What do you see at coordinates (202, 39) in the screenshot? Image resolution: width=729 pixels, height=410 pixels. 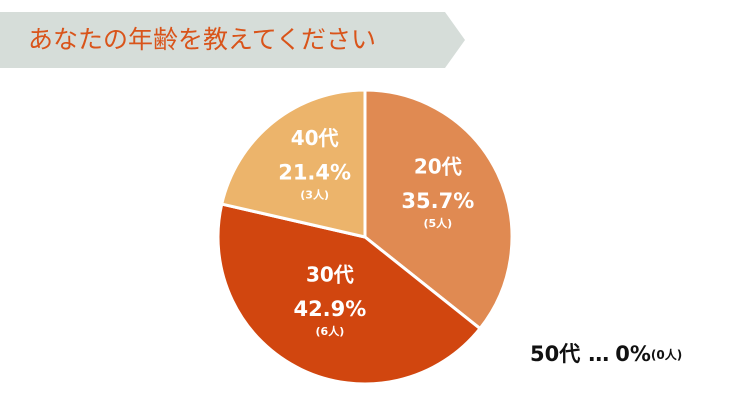 I see `chart-title: あなたの年齢を教えてください` at bounding box center [202, 39].